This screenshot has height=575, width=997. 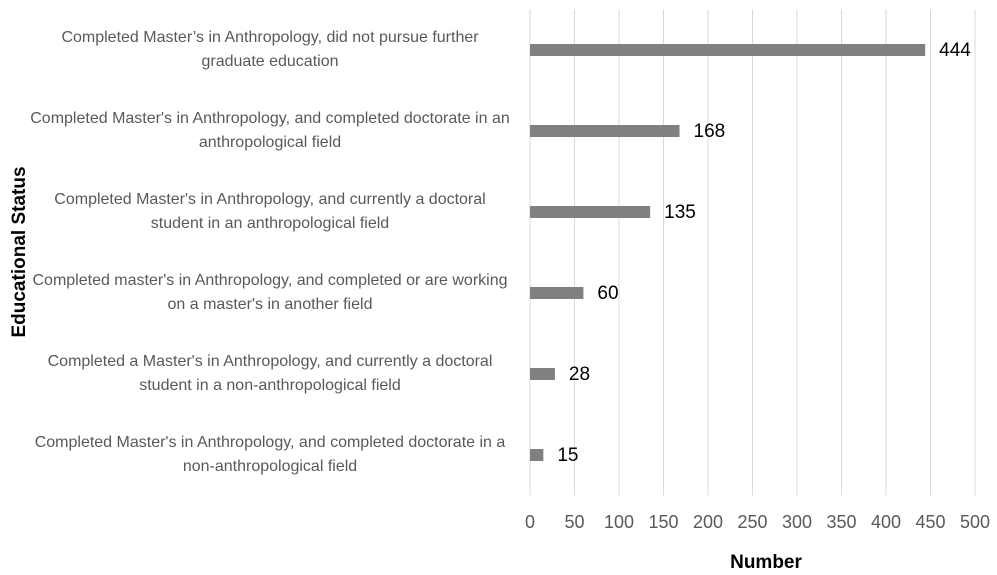 I want to click on x-tick-label: 350, so click(x=841, y=522).